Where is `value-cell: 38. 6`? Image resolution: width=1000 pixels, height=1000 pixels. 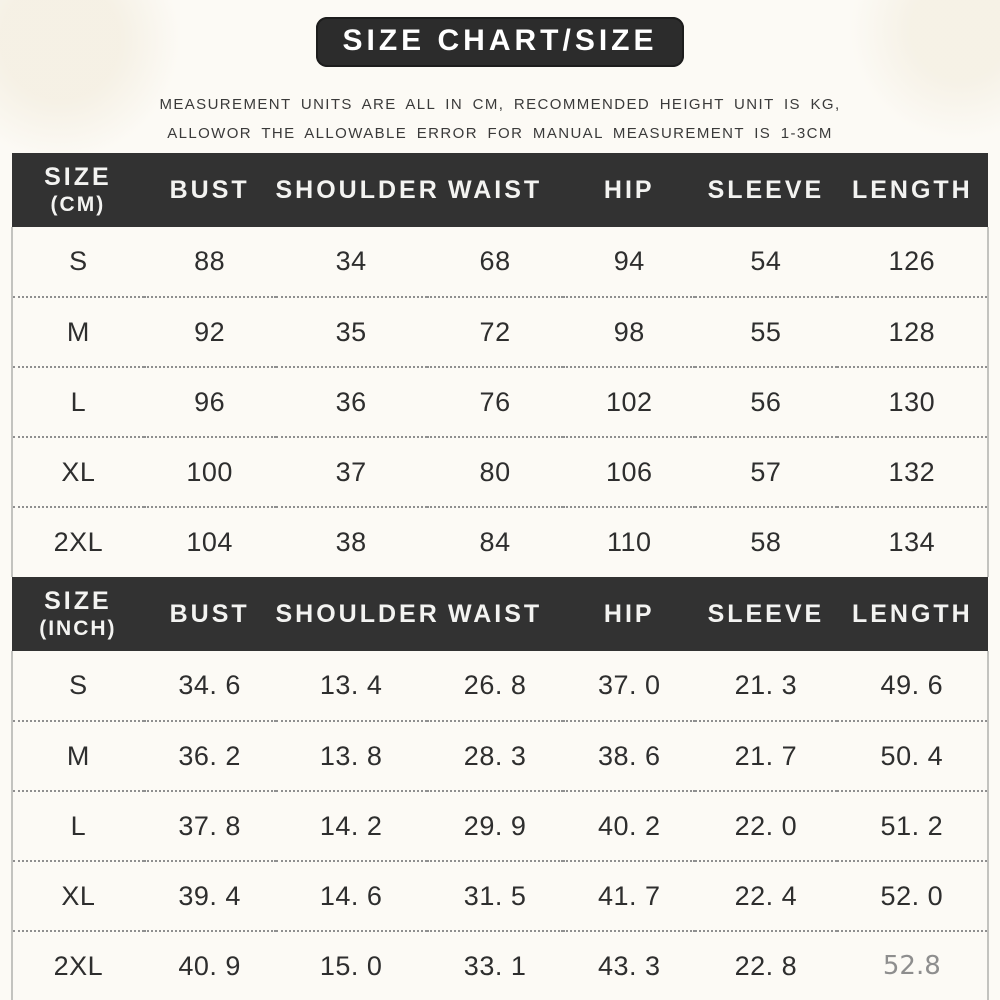 value-cell: 38. 6 is located at coordinates (629, 756).